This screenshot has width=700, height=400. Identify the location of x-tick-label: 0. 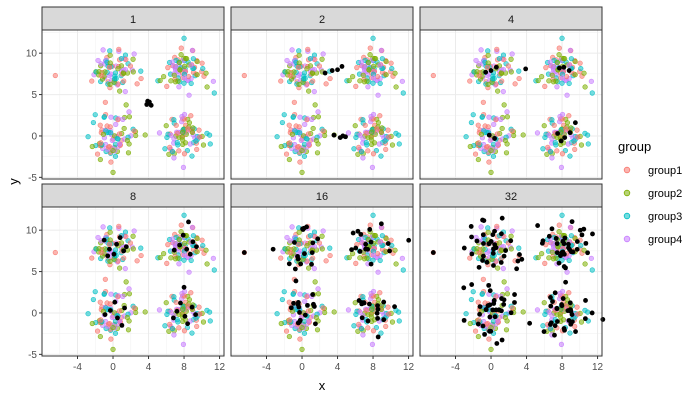
(302, 367).